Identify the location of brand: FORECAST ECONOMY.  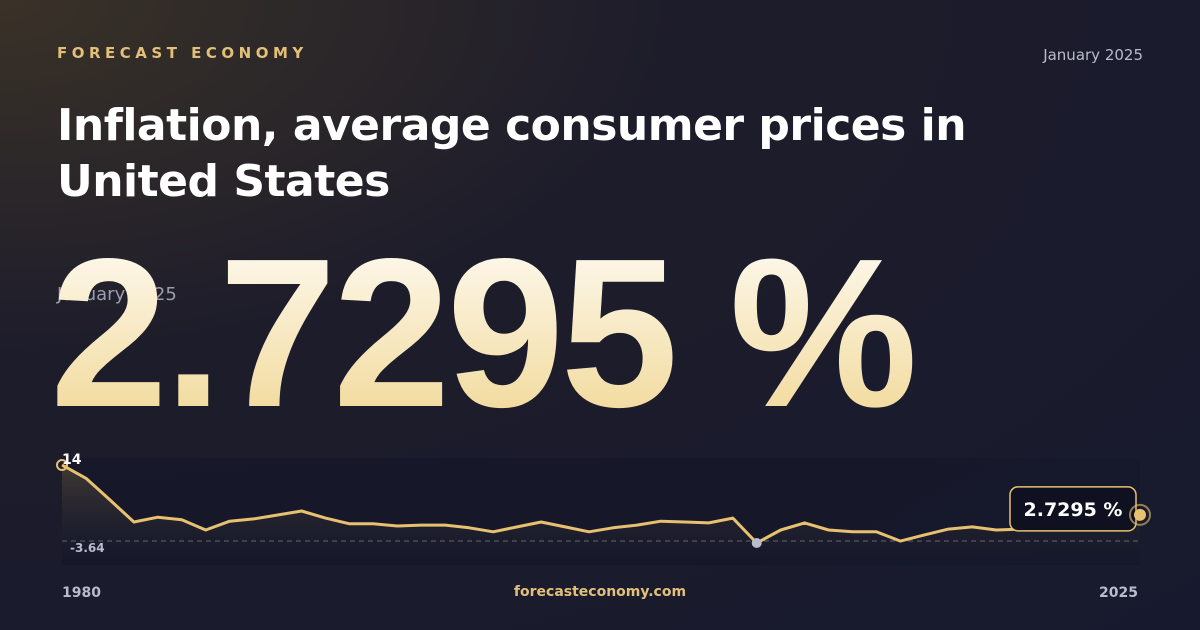
(182, 53).